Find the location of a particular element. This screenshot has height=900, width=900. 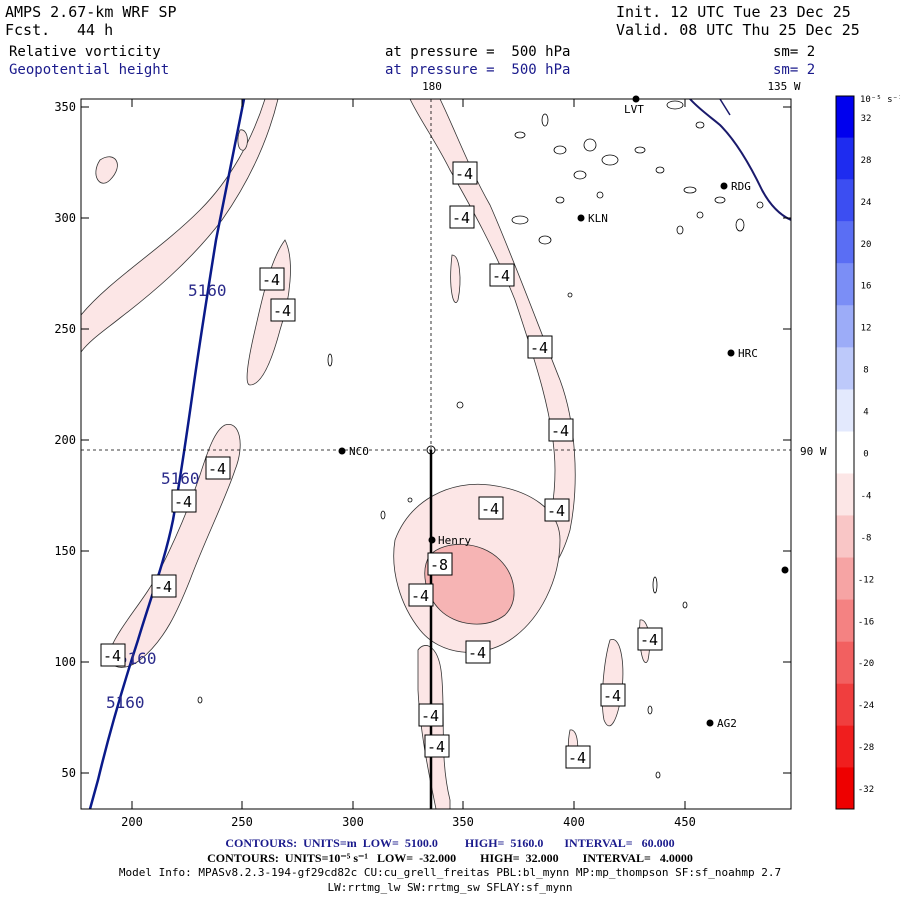

colorbar-label: -16 is located at coordinates (866, 622).